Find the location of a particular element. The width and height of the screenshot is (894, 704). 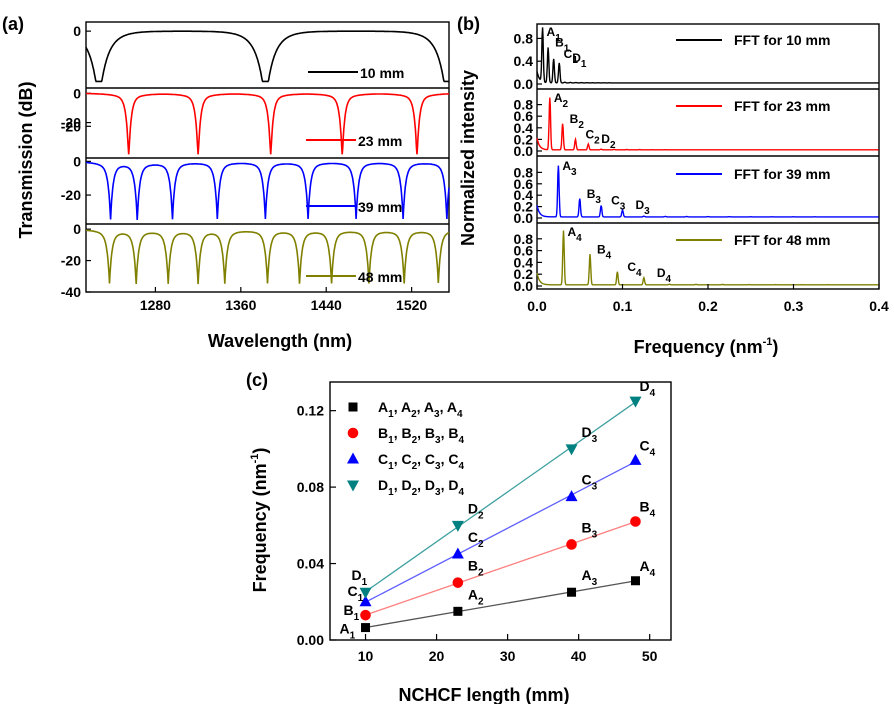

panel-b-peak-label: C4 is located at coordinates (634, 269).